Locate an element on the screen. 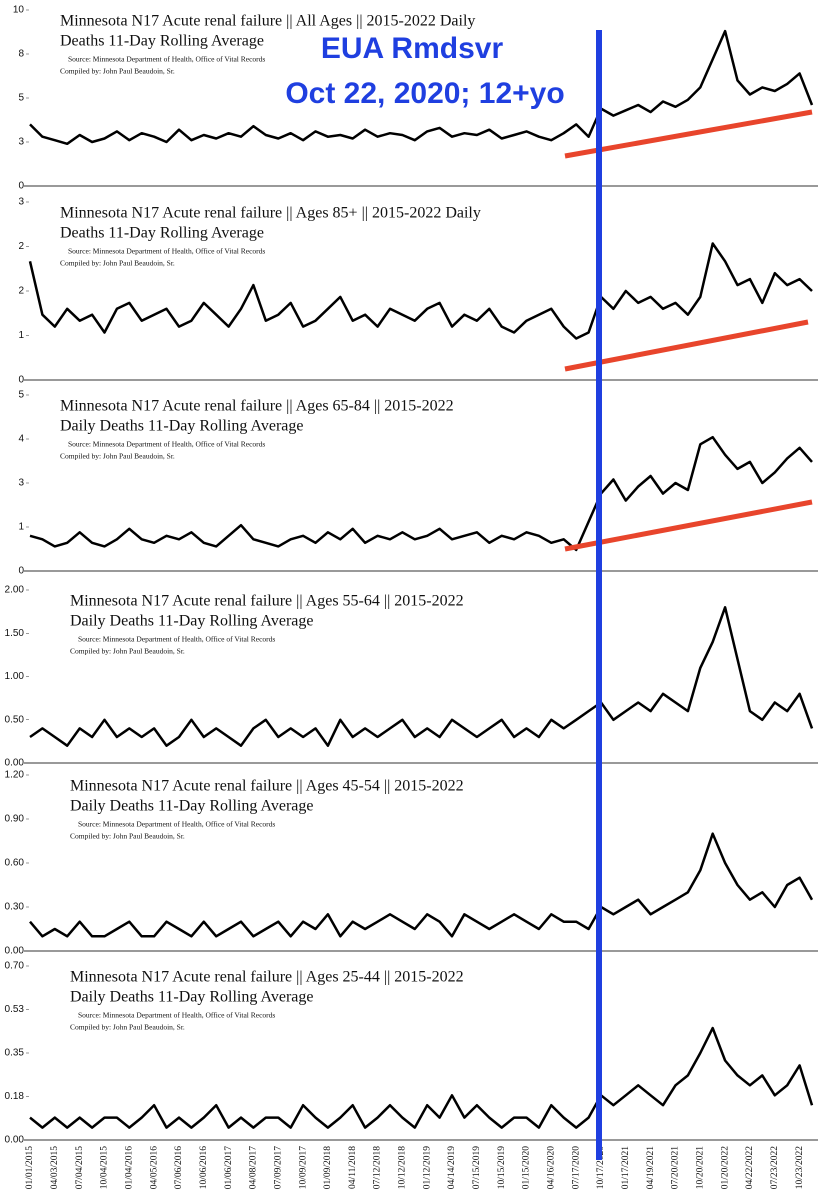  x-tick-label: 07/06/2016 is located at coordinates (179, 1168).